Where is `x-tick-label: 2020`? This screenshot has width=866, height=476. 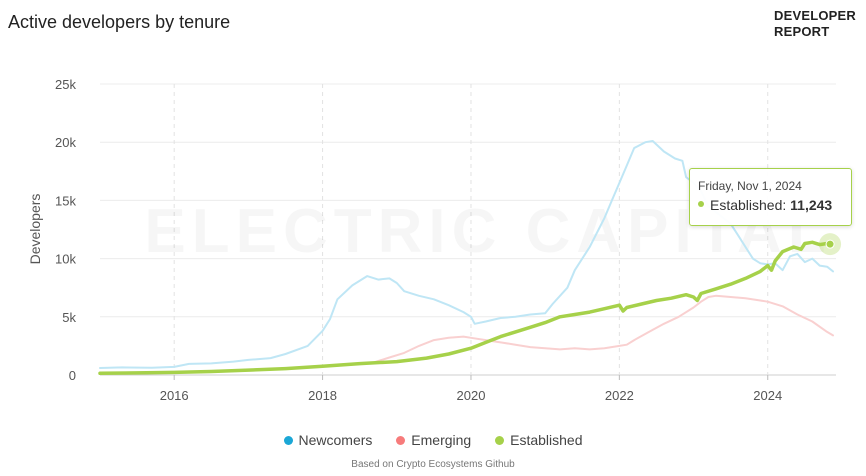 x-tick-label: 2020 is located at coordinates (471, 395).